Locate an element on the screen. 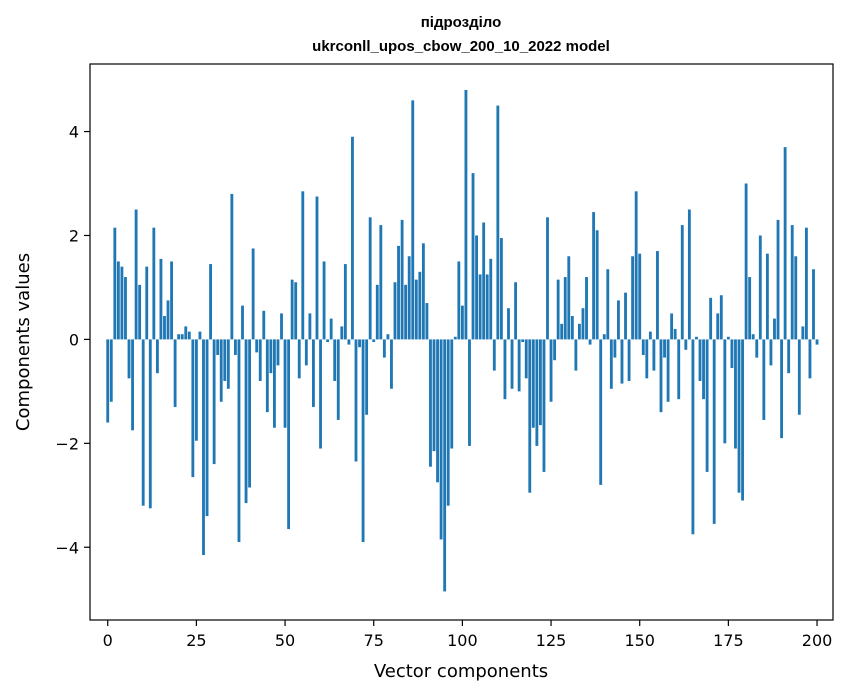 The height and width of the screenshot is (696, 847). y-tick-label: 2 is located at coordinates (74, 235).